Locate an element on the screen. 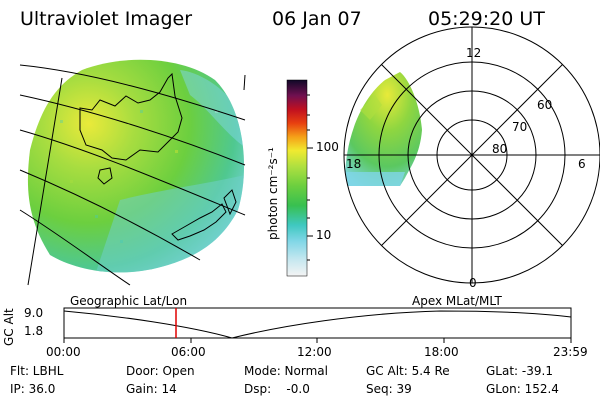 The image size is (600, 400). x-tick-1200: 12:00 is located at coordinates (314, 352).